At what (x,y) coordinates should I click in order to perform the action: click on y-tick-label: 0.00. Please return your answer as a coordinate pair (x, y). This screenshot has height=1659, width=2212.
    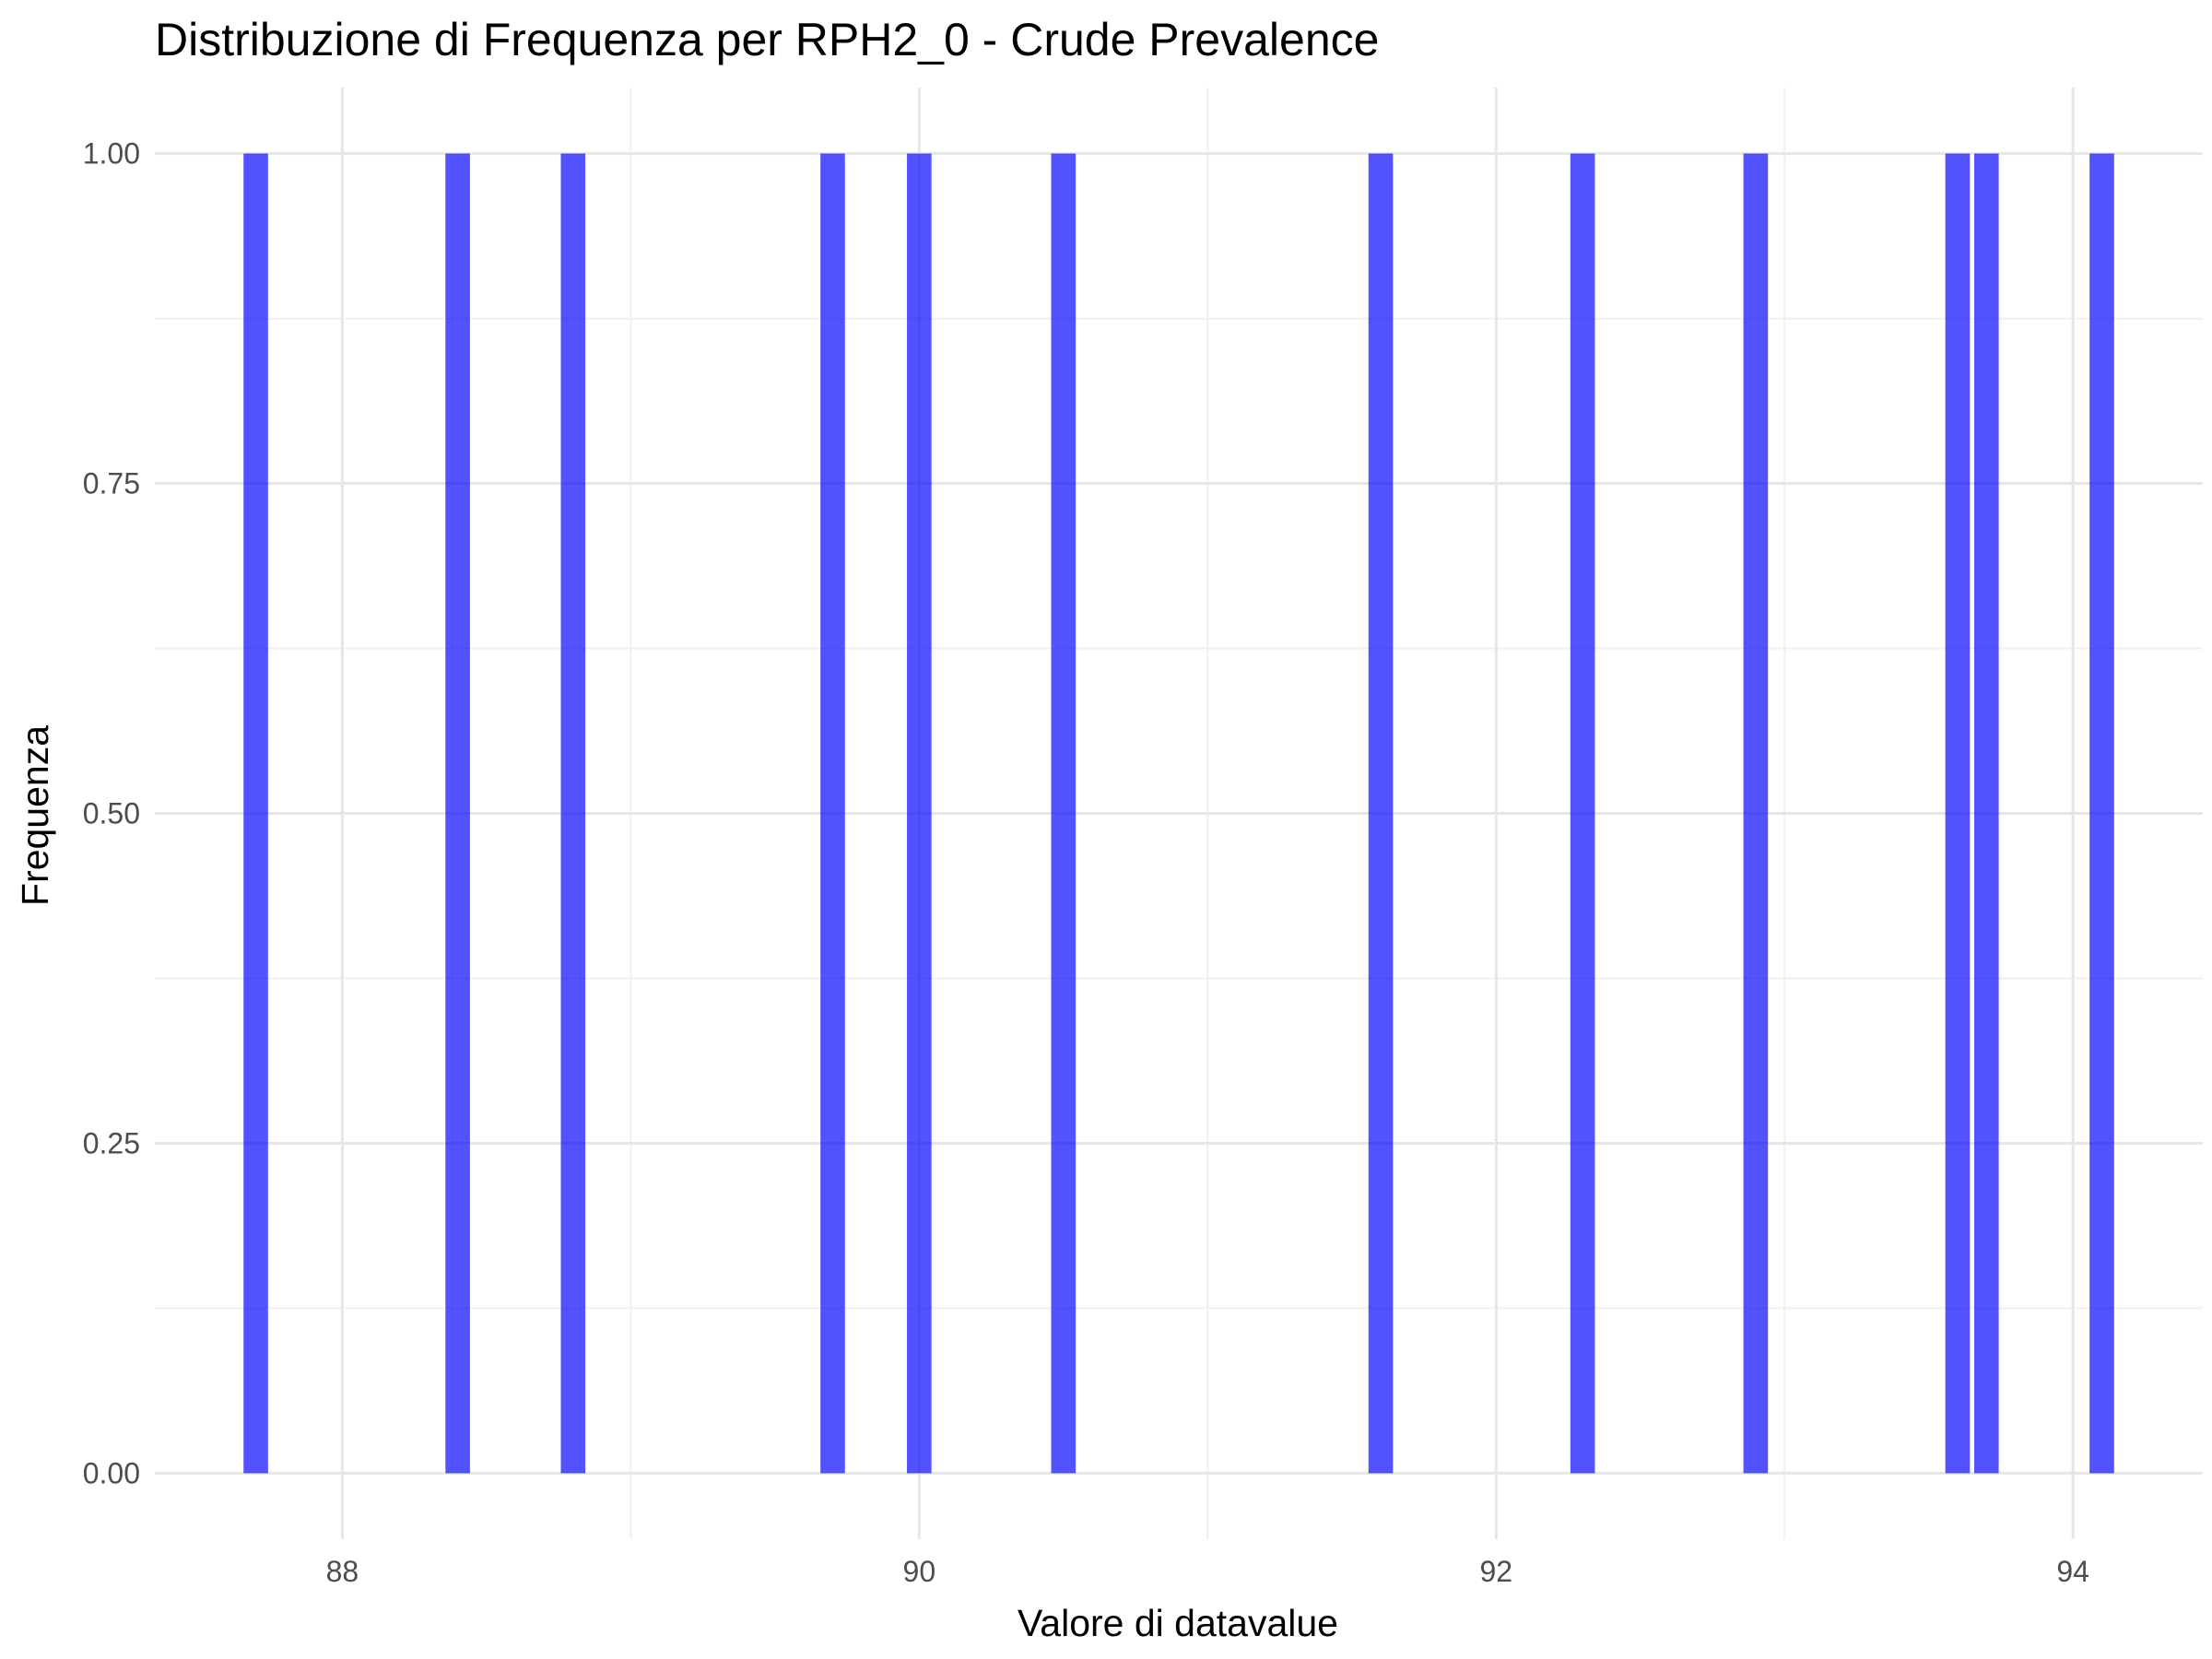
    Looking at the image, I should click on (111, 1472).